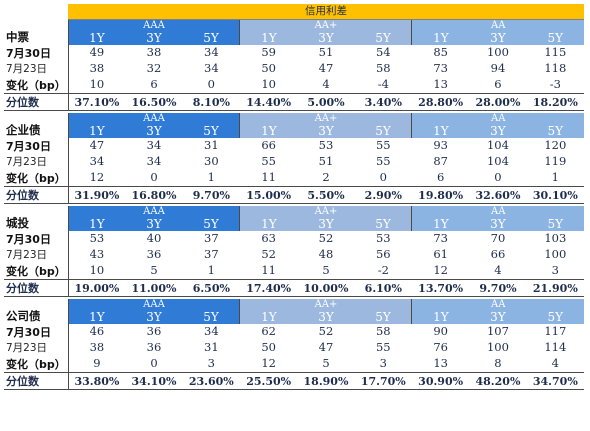  What do you see at coordinates (326, 102) in the screenshot?
I see `value-cell: 5.00%` at bounding box center [326, 102].